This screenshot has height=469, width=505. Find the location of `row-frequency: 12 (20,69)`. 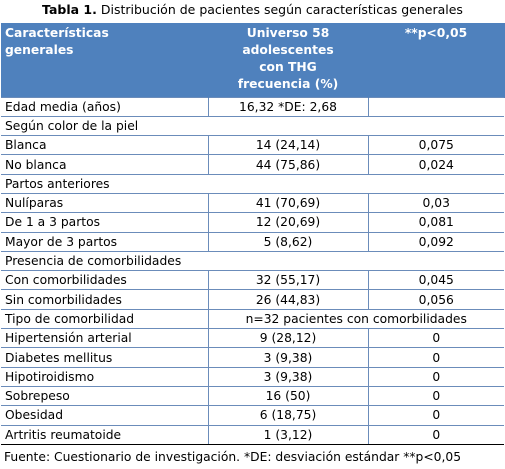

row-frequency: 12 (20,69) is located at coordinates (288, 222).